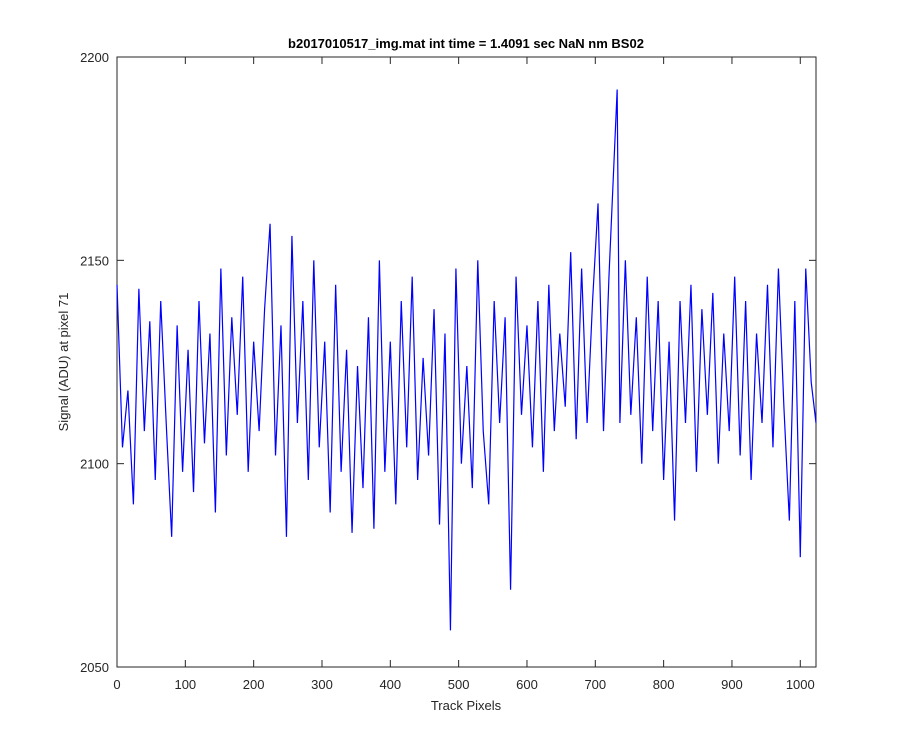 The height and width of the screenshot is (755, 900). Describe the element at coordinates (254, 684) in the screenshot. I see `x-tick-label: 200` at that location.